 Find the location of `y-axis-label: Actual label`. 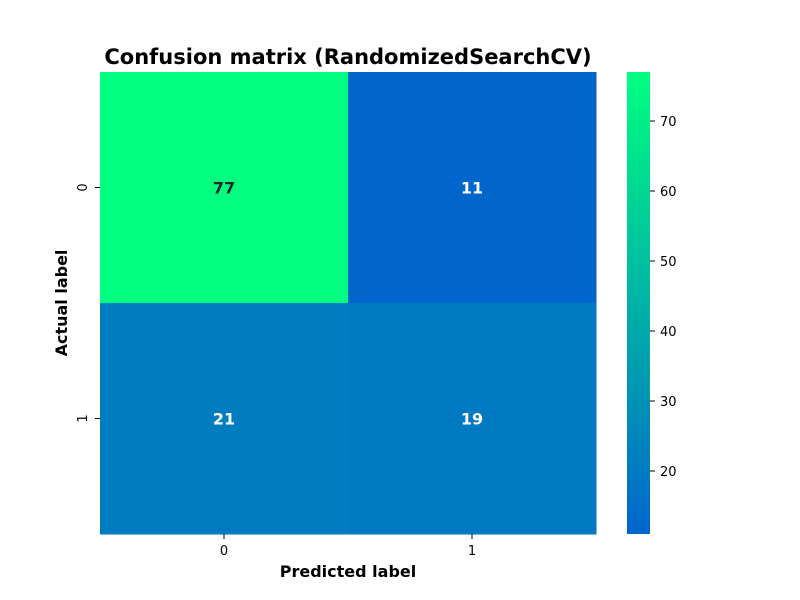

y-axis-label: Actual label is located at coordinates (61, 303).